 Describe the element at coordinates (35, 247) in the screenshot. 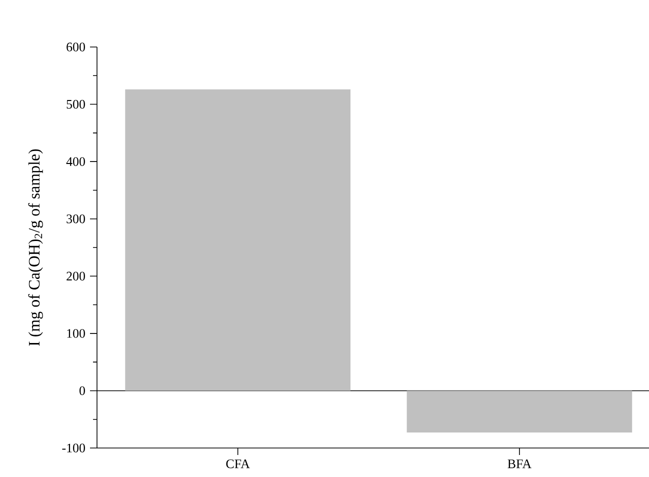

I see `y-axis-title: I (mg of Ca(OH)$_{2}$/g of sample)` at that location.